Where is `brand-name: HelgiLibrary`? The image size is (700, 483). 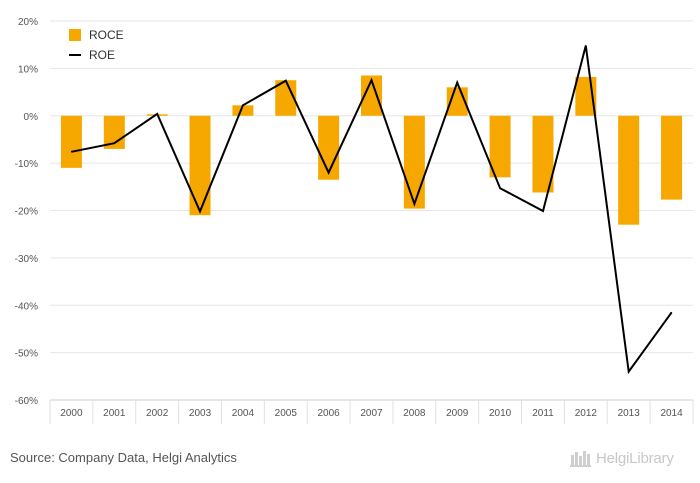 brand-name: HelgiLibrary is located at coordinates (635, 458).